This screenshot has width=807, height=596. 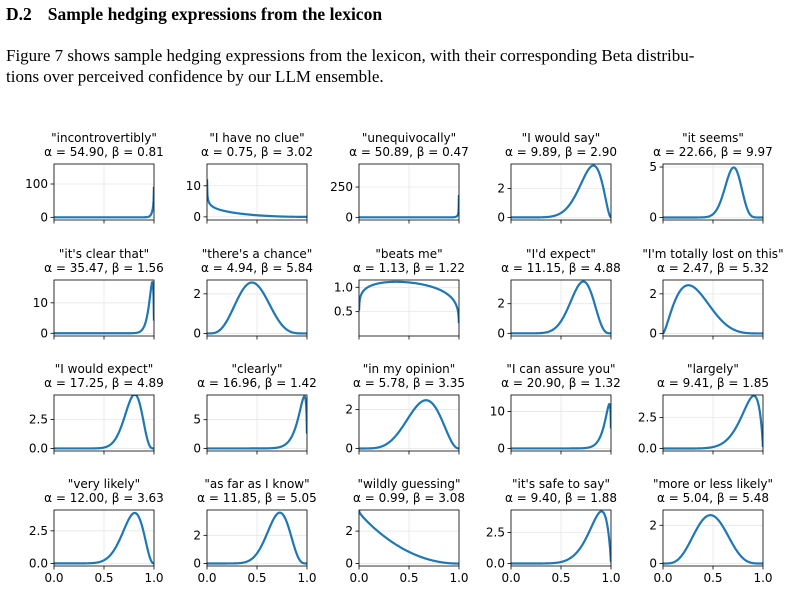 I want to click on subplot-title: "more or less likely", so click(x=713, y=484).